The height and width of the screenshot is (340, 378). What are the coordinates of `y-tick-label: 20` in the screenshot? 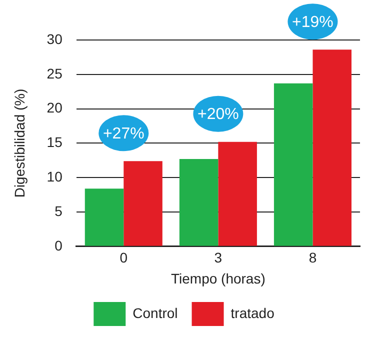 It's located at (54, 108).